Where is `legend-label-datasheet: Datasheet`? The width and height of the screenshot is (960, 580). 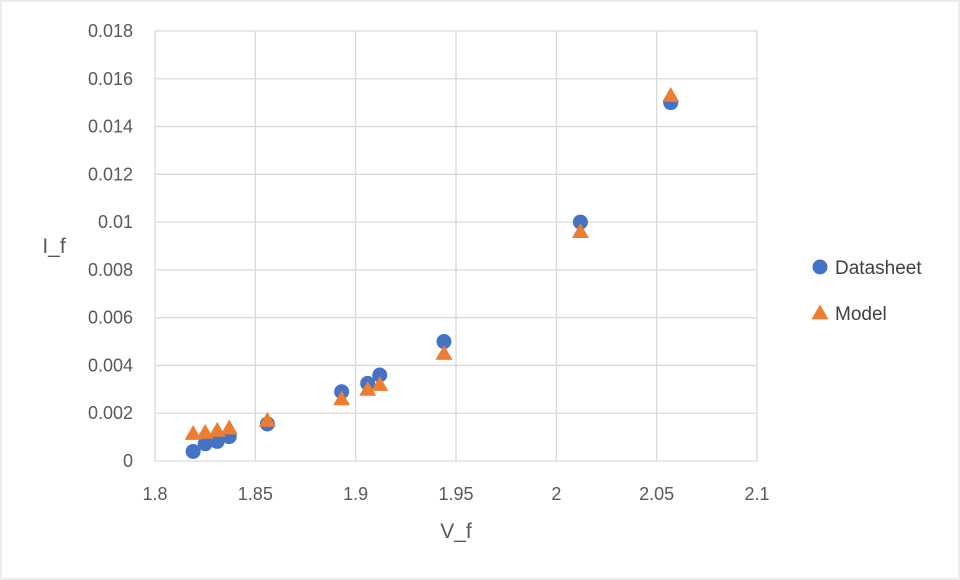
legend-label-datasheet: Datasheet is located at coordinates (878, 268).